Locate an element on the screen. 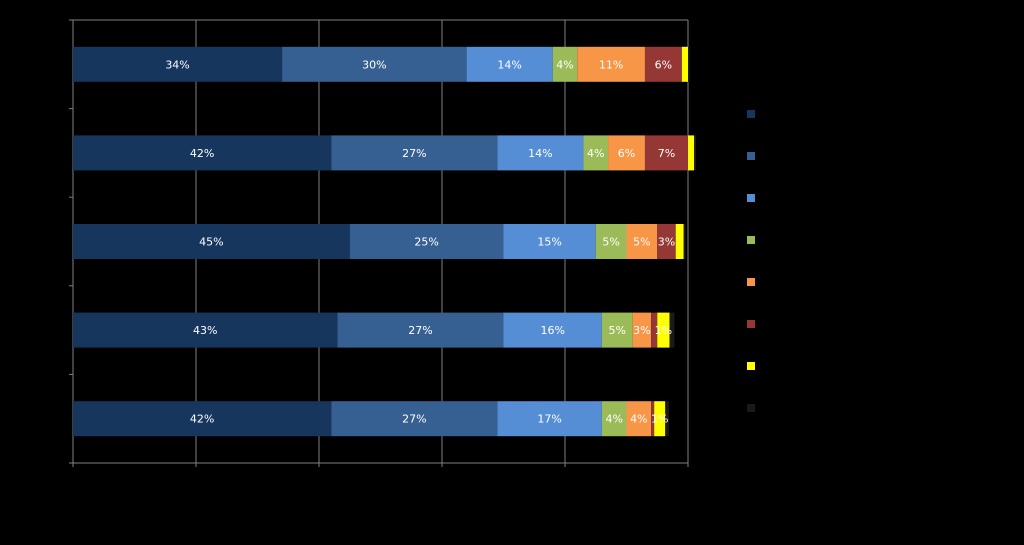 This screenshot has height=545, width=1024. bar-data-label: 16% is located at coordinates (552, 330).